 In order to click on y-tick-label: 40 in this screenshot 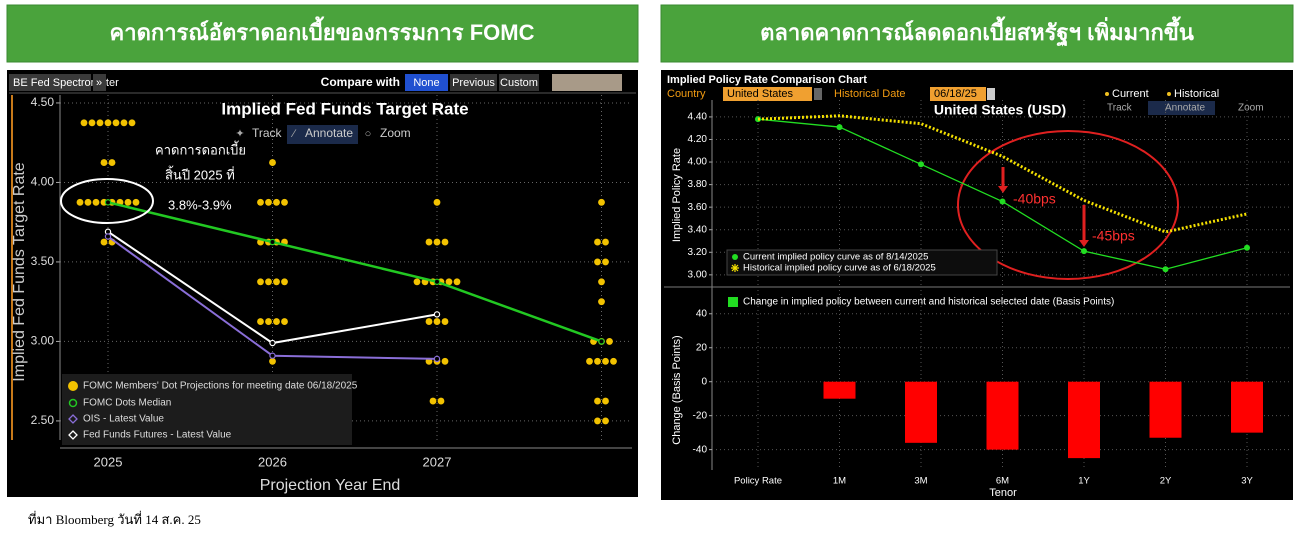, I will do `click(702, 313)`.